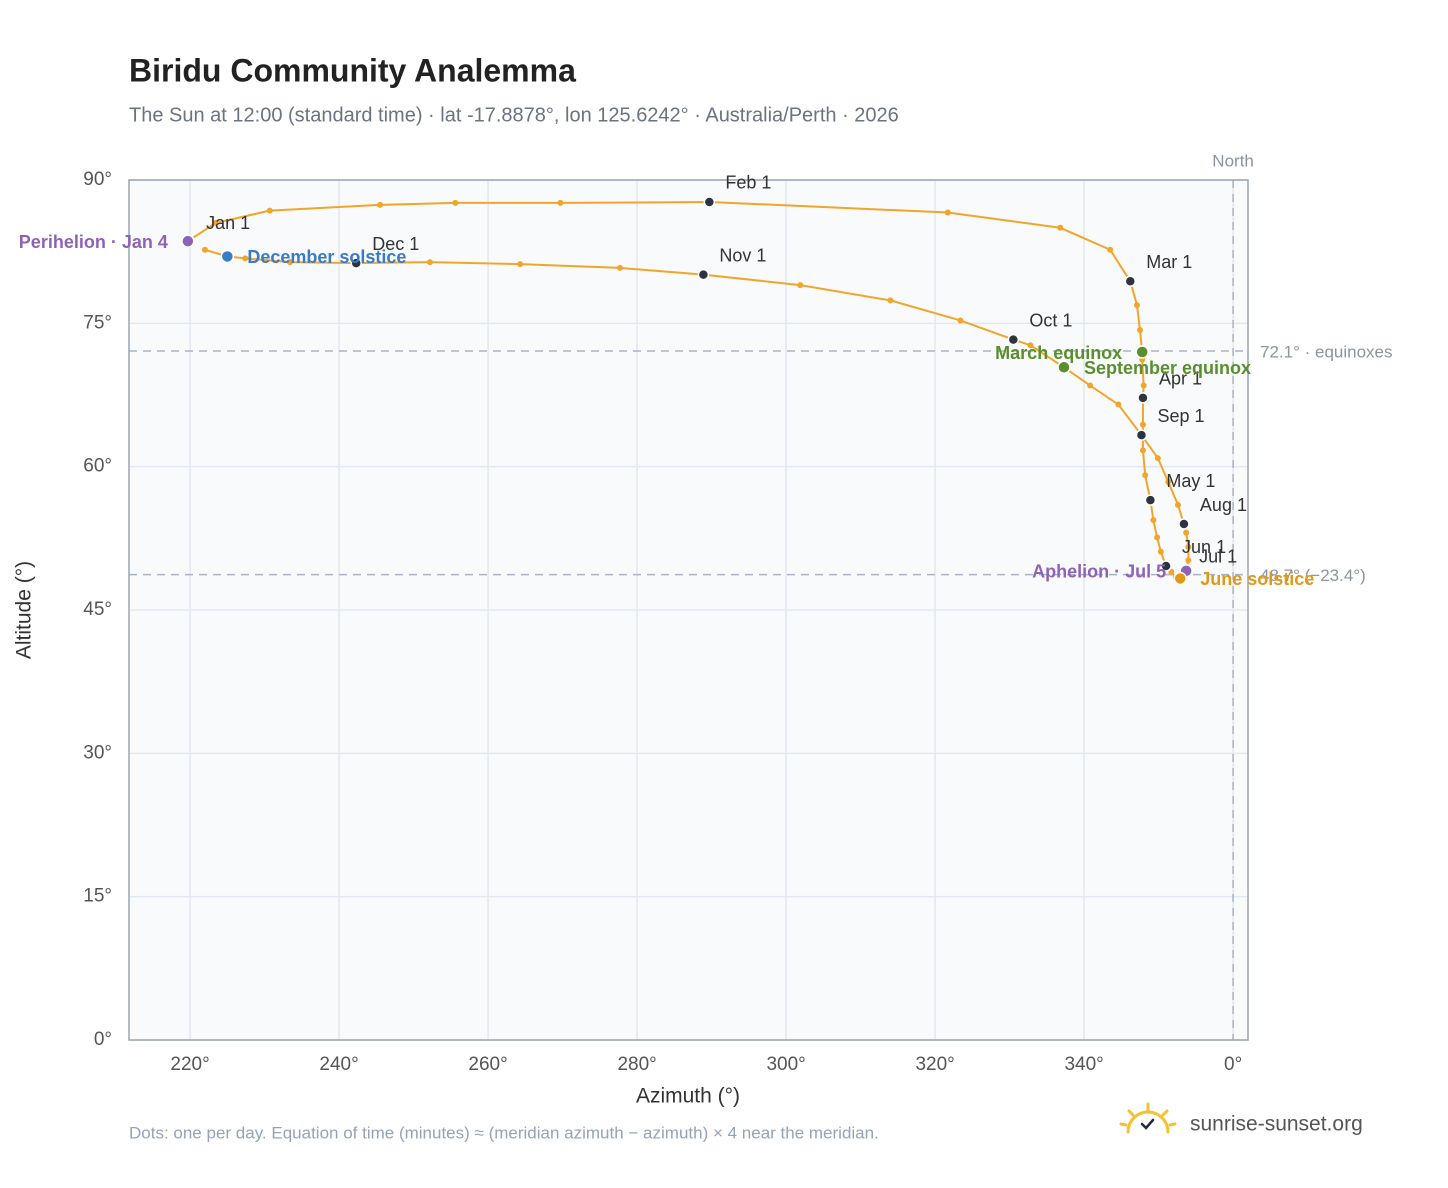 This screenshot has height=1188, width=1448. Describe the element at coordinates (1257, 579) in the screenshot. I see `event-label: June solstice` at that location.